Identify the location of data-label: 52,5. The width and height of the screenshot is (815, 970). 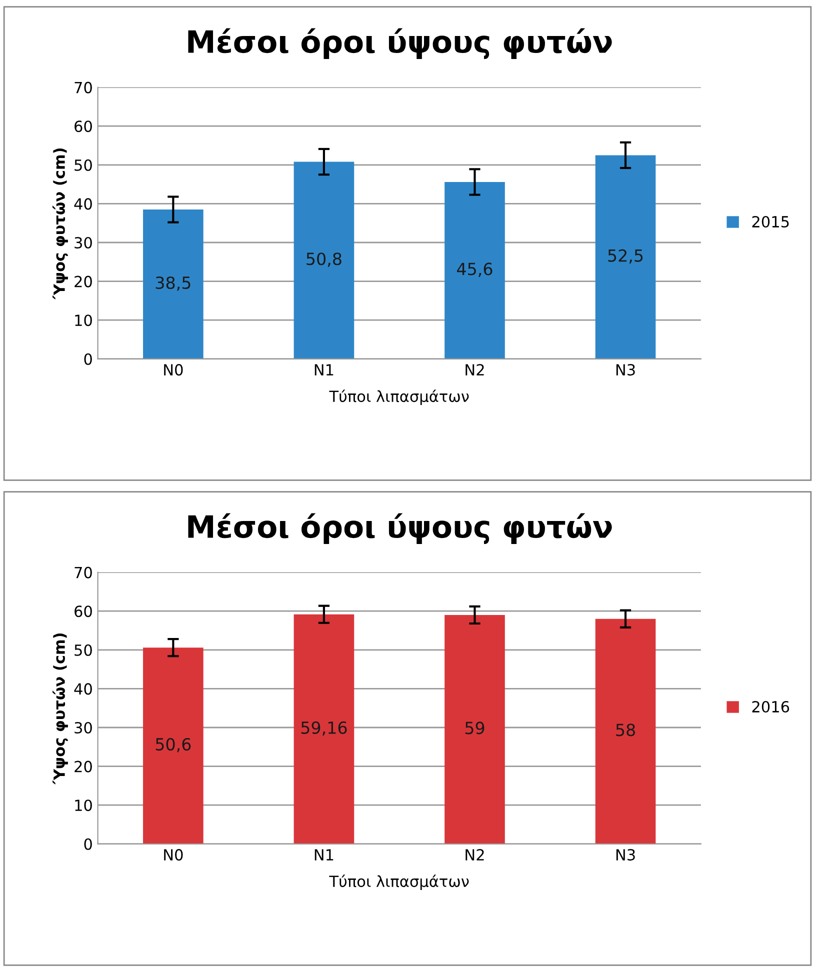
(625, 256).